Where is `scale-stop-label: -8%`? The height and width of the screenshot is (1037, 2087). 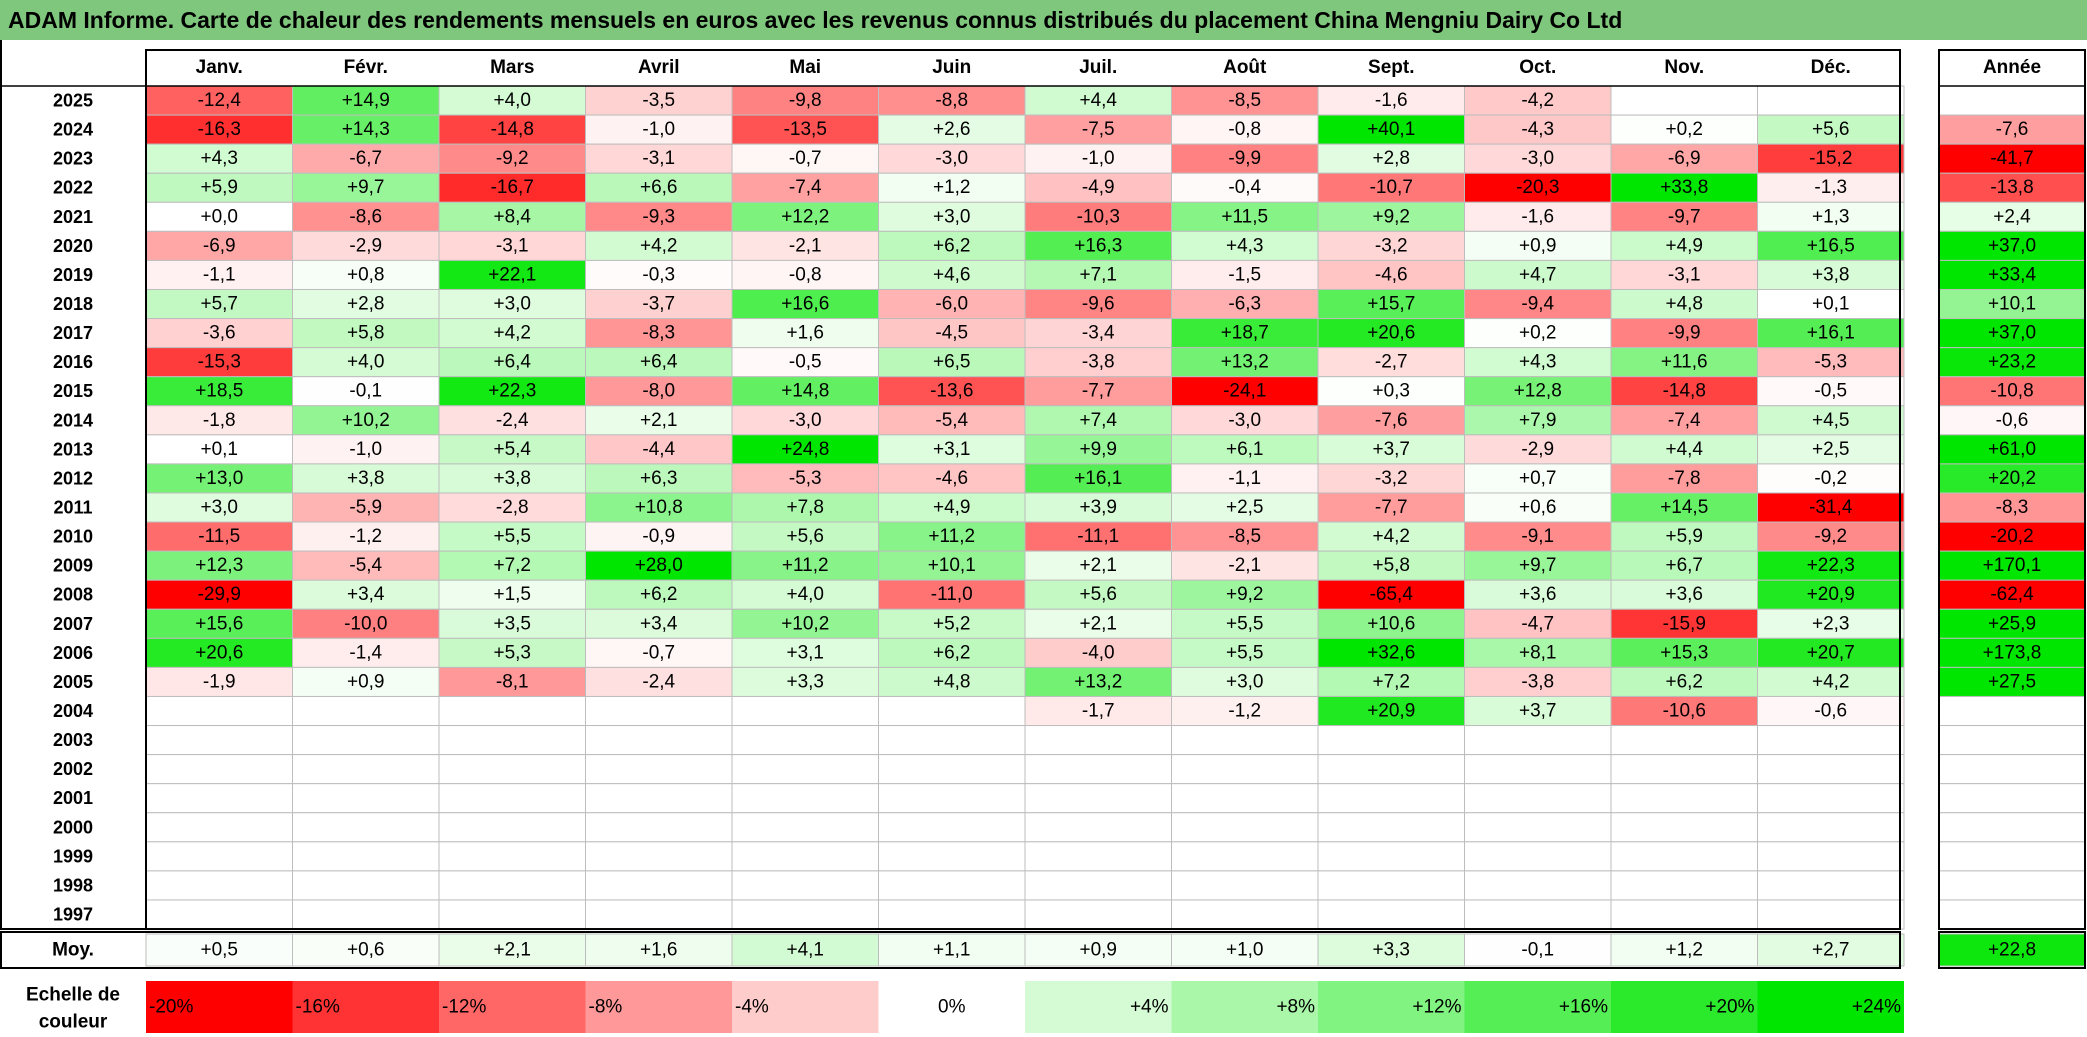
scale-stop-label: -8% is located at coordinates (606, 1007).